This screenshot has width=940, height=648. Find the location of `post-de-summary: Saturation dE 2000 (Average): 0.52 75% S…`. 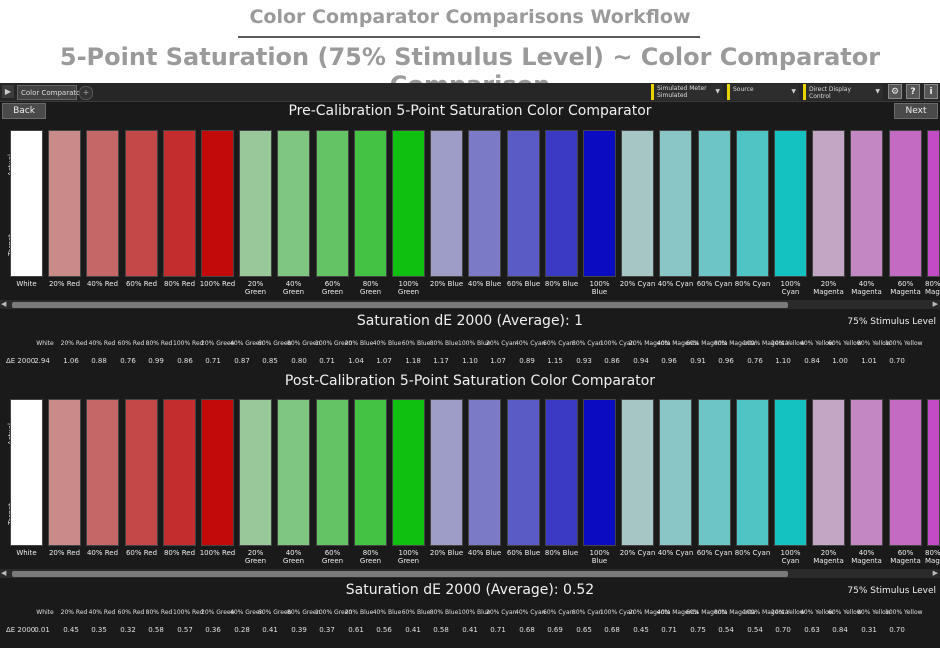

post-de-summary: Saturation dE 2000 (Average): 0.52 75% S… is located at coordinates (470, 591).